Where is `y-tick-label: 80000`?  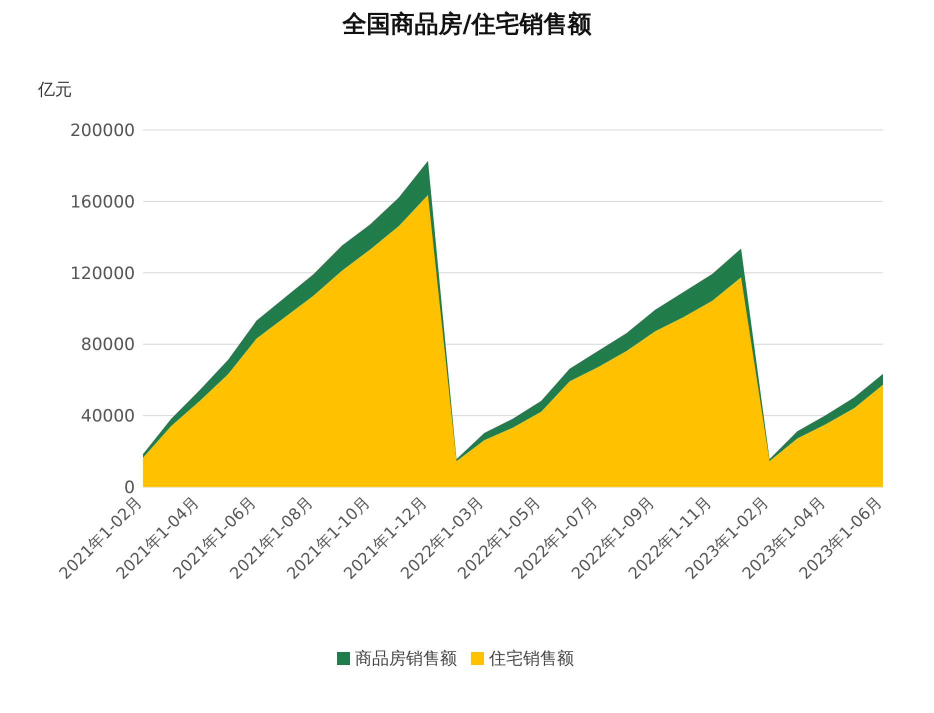 y-tick-label: 80000 is located at coordinates (107, 345).